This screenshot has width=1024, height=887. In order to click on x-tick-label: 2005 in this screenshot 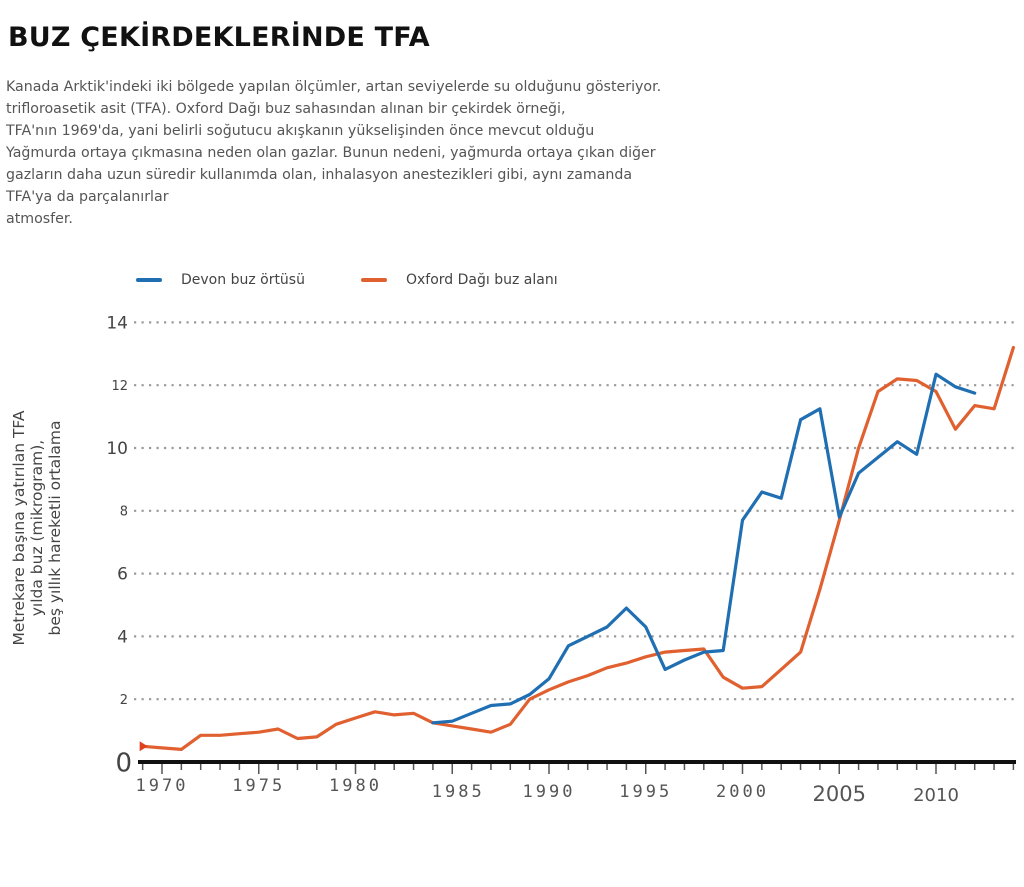, I will do `click(839, 794)`.